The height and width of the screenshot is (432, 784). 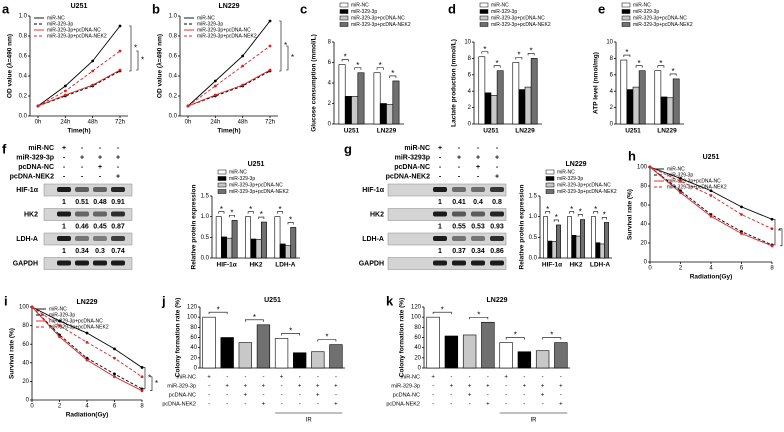 What do you see at coordinates (711, 157) in the screenshot?
I see `chart-title: U251` at bounding box center [711, 157].